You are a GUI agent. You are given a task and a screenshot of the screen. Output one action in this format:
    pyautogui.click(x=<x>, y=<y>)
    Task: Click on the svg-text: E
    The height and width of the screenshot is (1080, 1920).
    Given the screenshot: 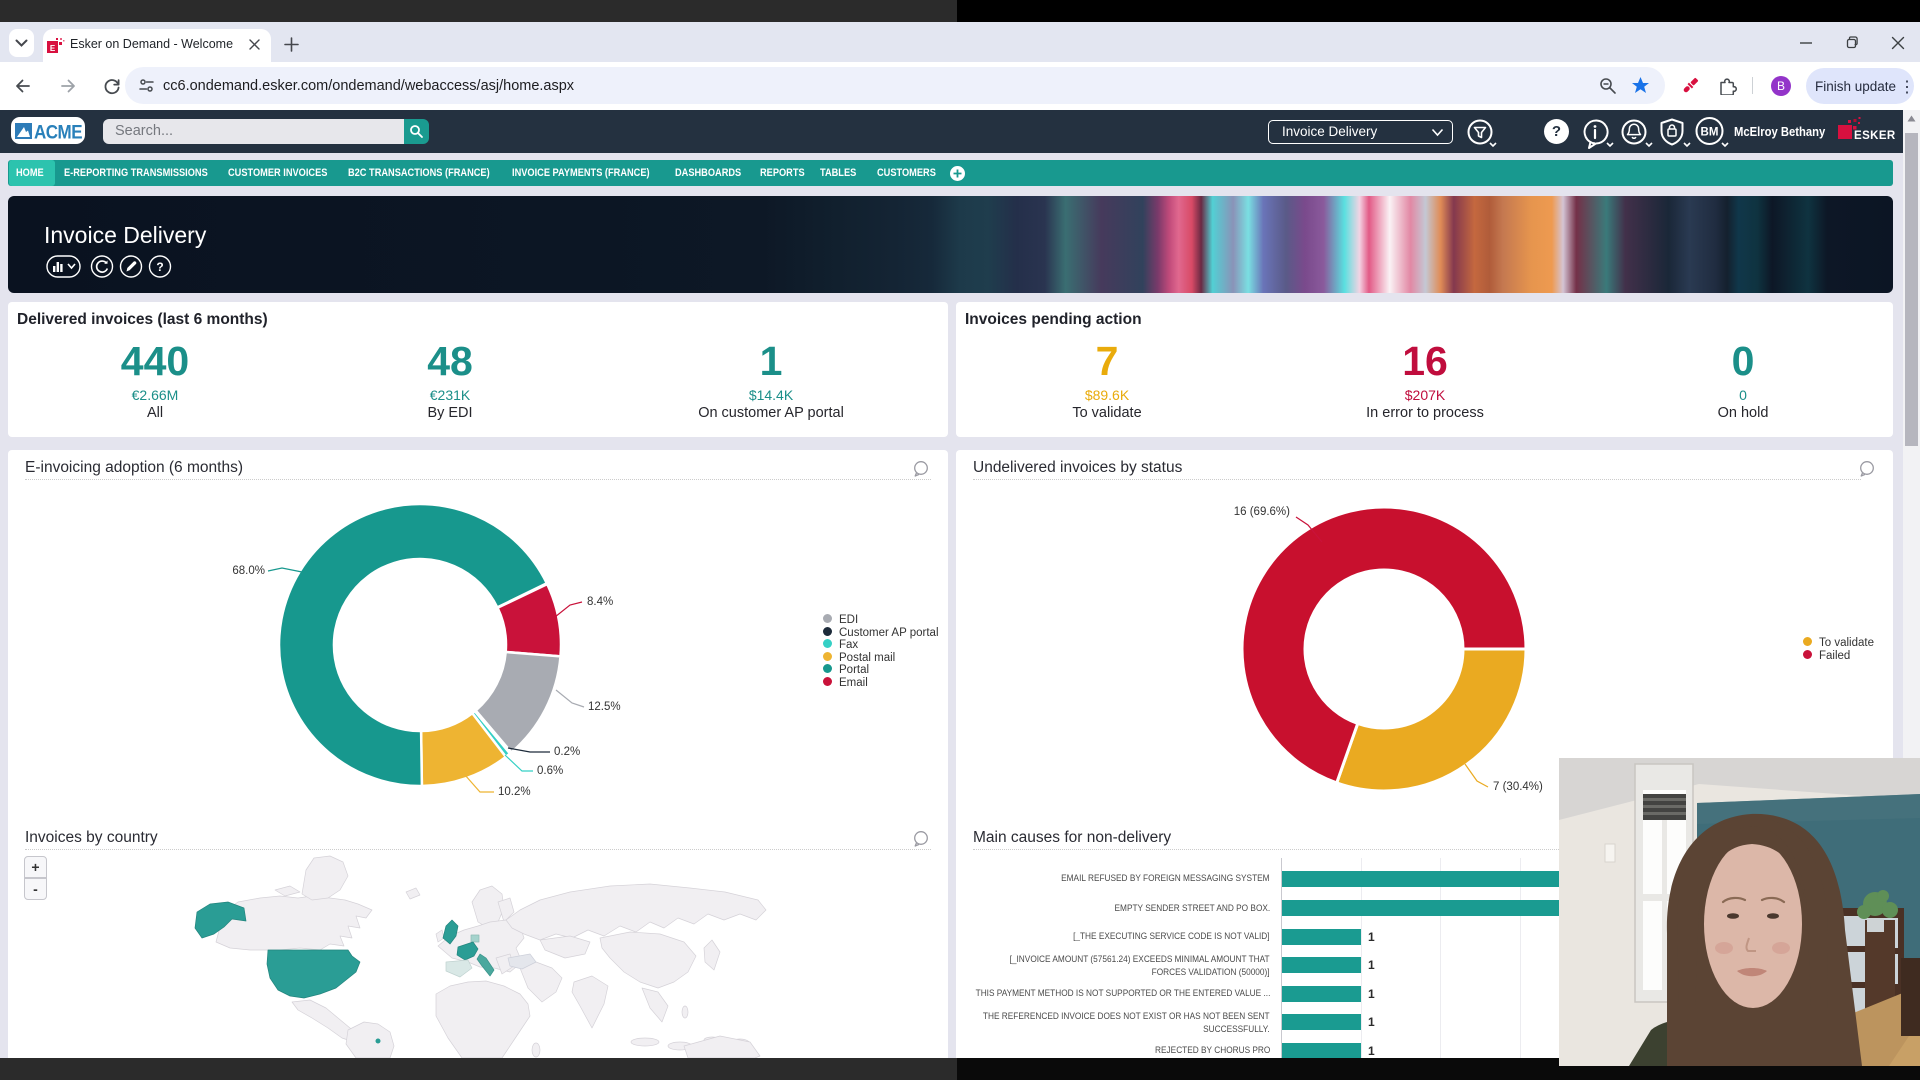 What is the action you would take?
    pyautogui.click(x=53, y=48)
    